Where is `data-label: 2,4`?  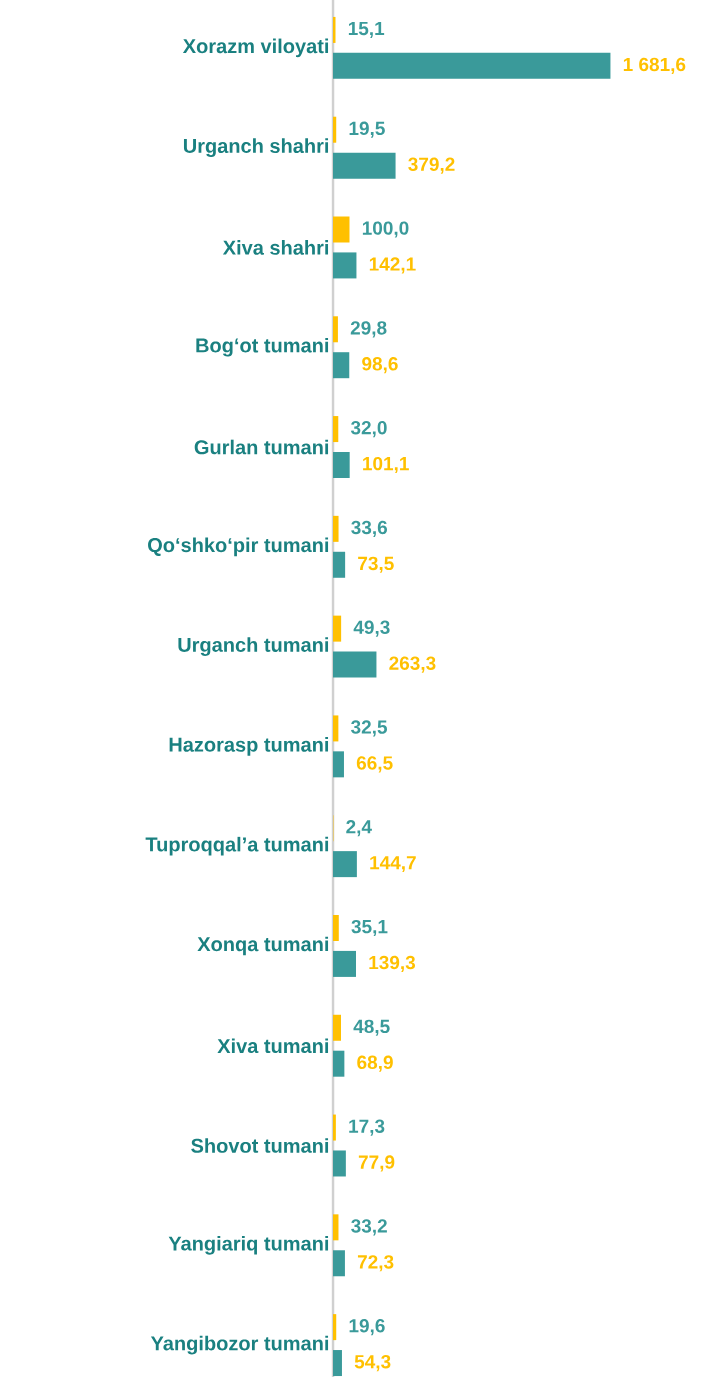
data-label: 2,4 is located at coordinates (359, 828).